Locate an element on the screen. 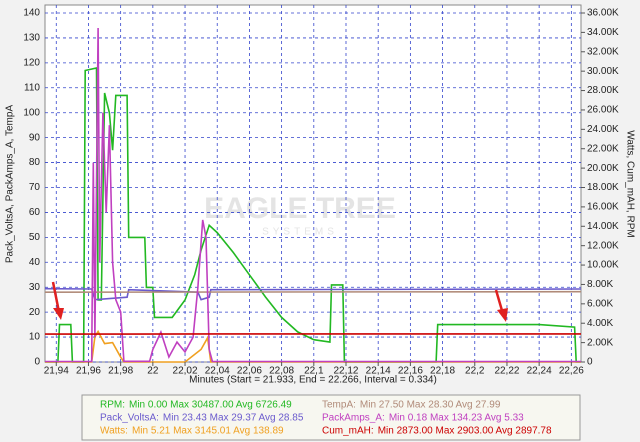 The height and width of the screenshot is (442, 640). arrow is located at coordinates (56, 297).